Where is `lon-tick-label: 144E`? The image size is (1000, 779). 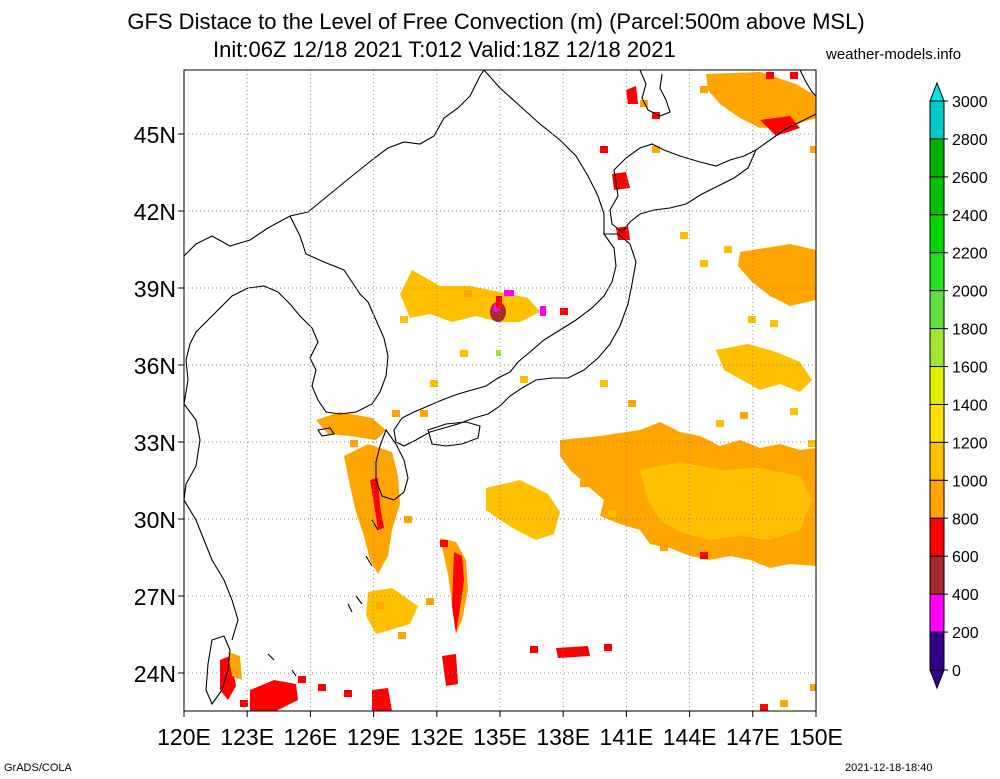 lon-tick-label: 144E is located at coordinates (690, 737).